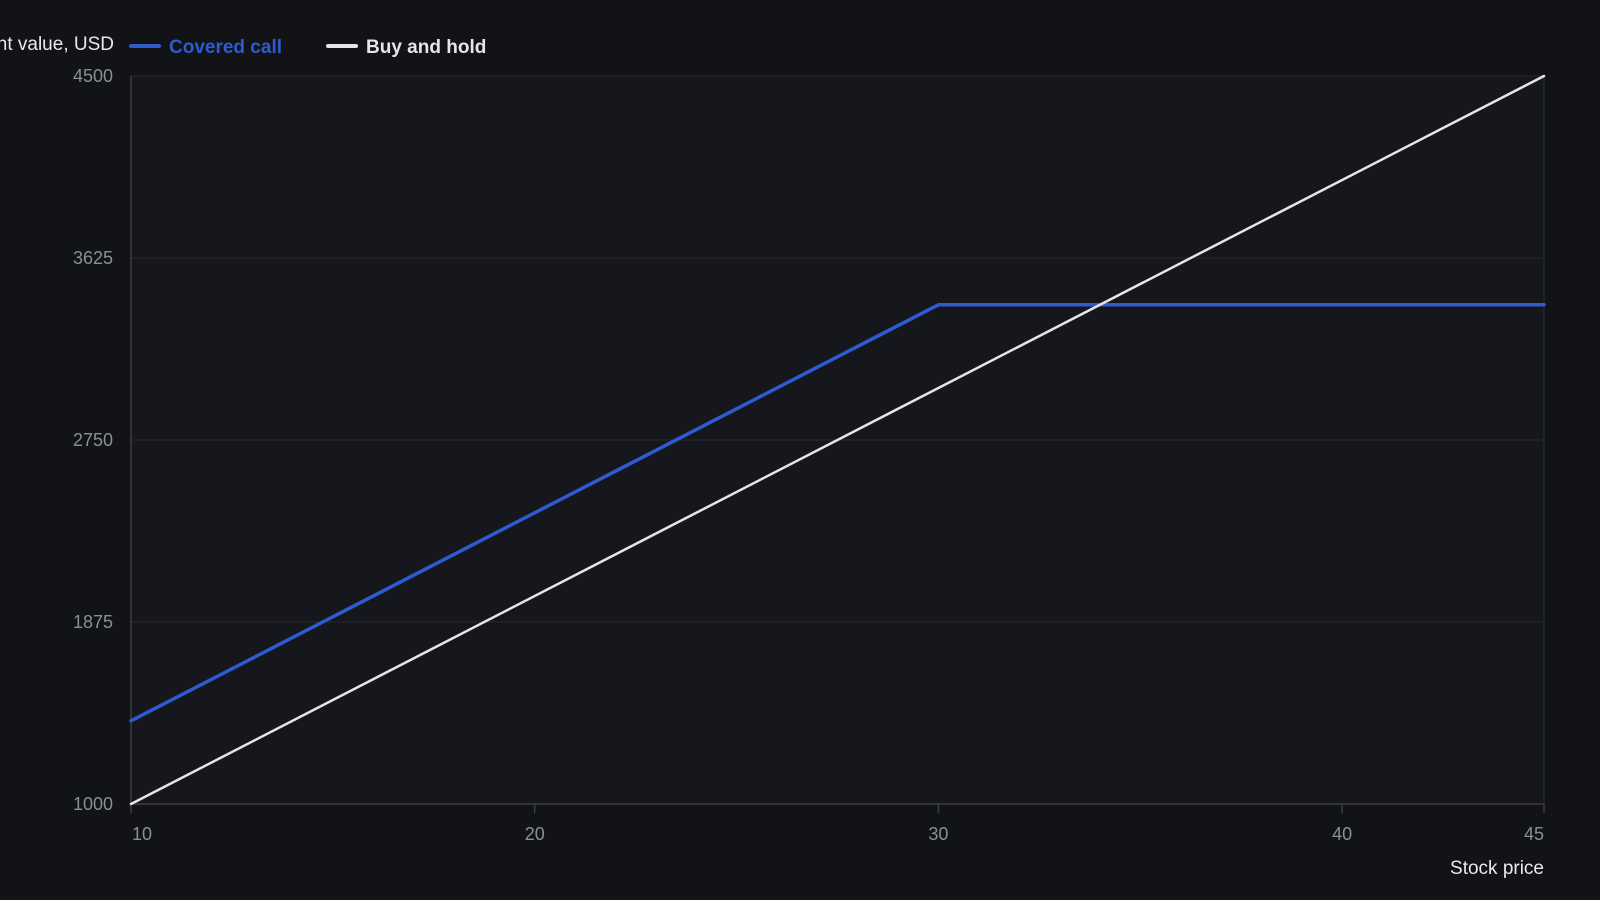  I want to click on legend: Covered call Buy and hold, so click(307, 47).